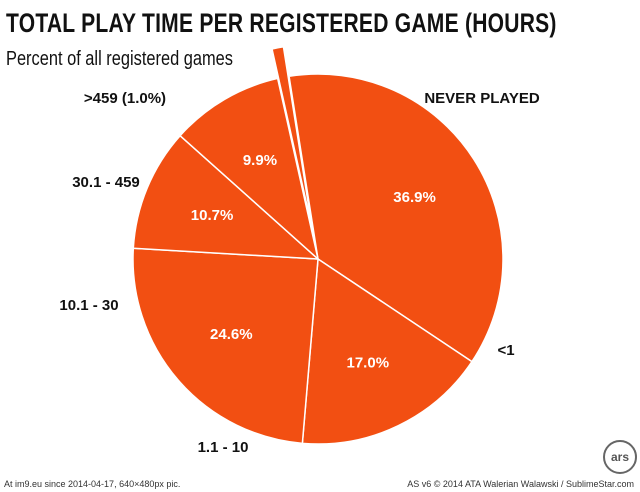  I want to click on slice-label-1-1-10: 1.1 - 10, so click(223, 447).